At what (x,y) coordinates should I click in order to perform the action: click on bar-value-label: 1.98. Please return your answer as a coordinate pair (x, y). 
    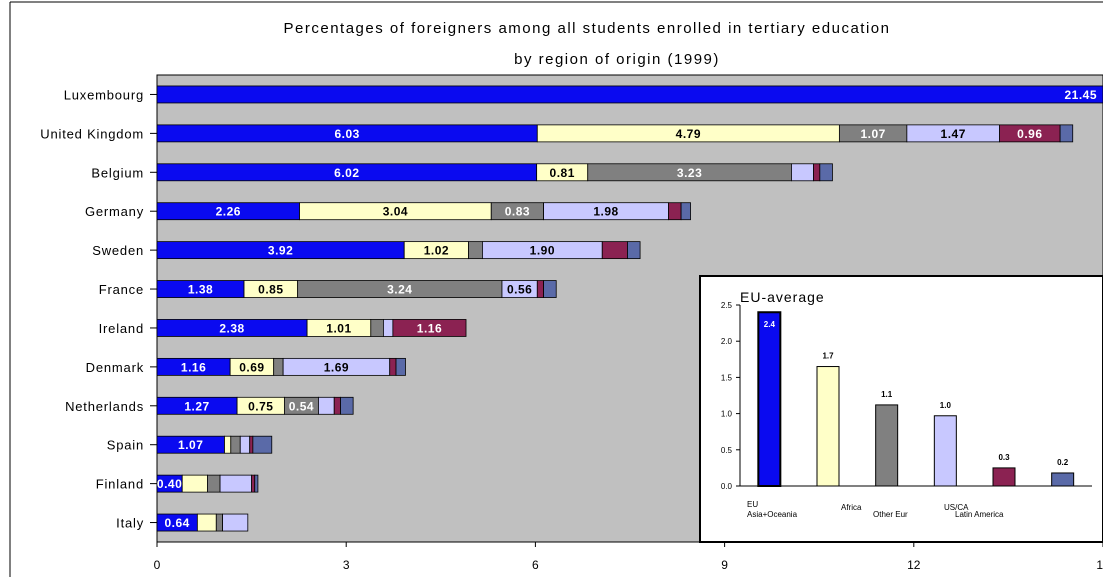
    Looking at the image, I should click on (605, 212).